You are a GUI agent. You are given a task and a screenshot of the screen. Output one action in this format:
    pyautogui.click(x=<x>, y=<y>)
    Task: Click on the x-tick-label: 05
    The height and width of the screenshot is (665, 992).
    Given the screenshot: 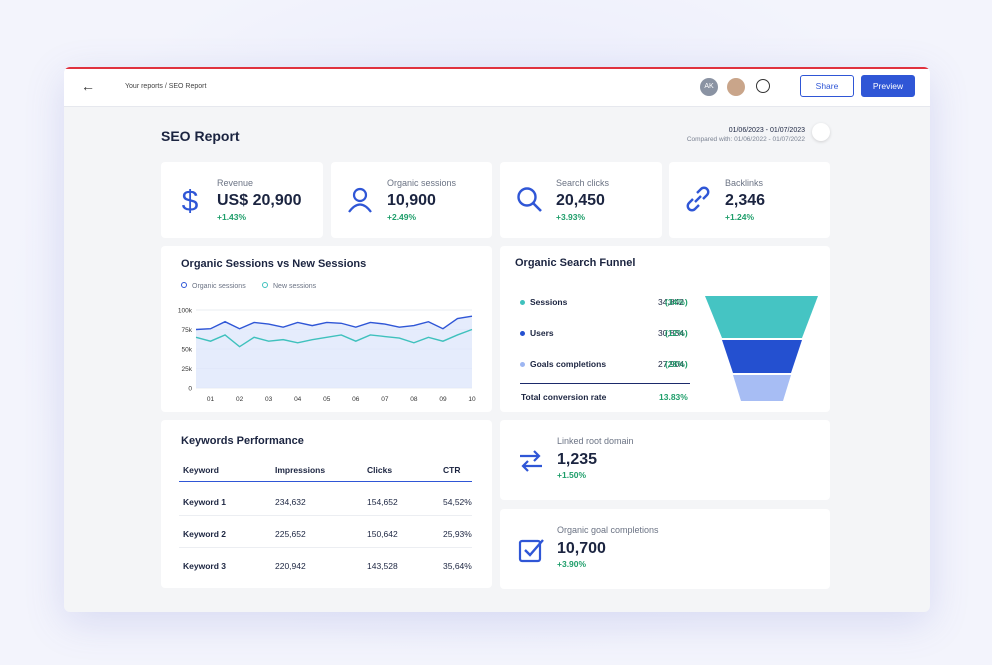 What is the action you would take?
    pyautogui.click(x=327, y=399)
    